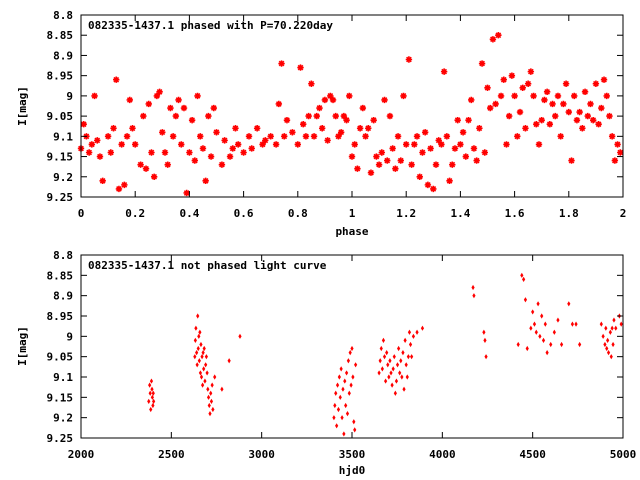 The width and height of the screenshot is (640, 480). What do you see at coordinates (351, 231) in the screenshot?
I see `phased-x-axis-label: phase` at bounding box center [351, 231].